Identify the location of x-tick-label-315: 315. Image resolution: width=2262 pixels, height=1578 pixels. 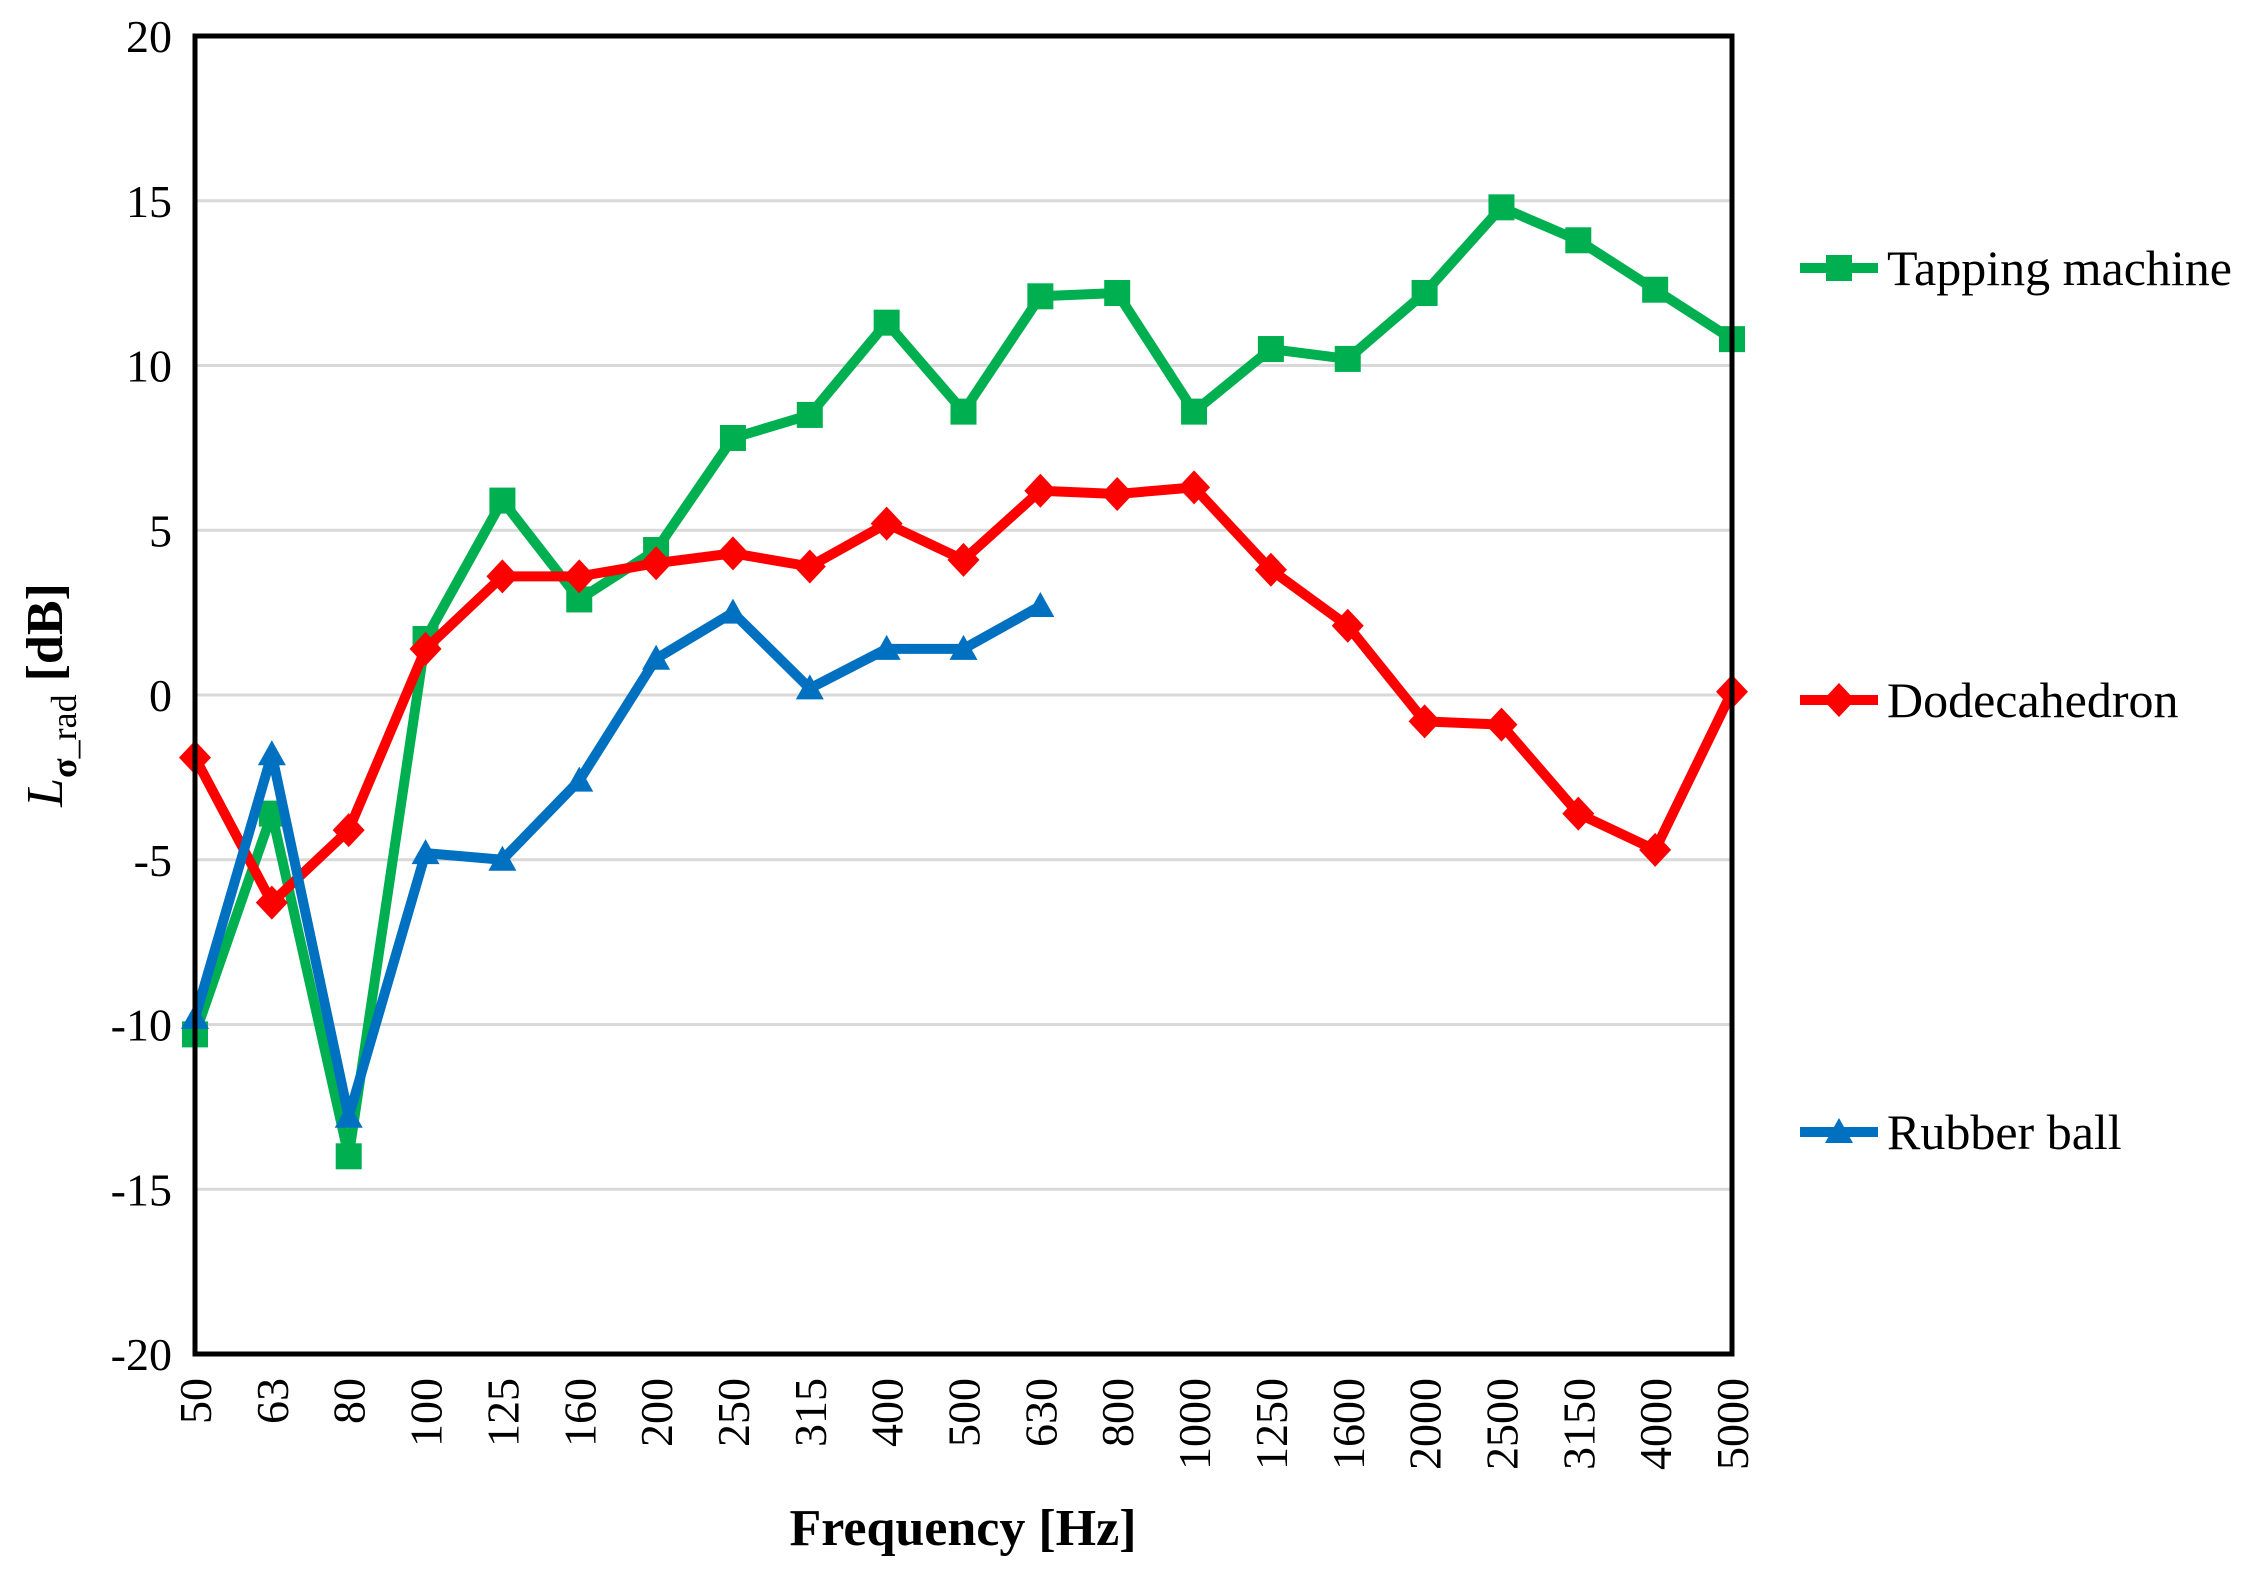
(810, 1412).